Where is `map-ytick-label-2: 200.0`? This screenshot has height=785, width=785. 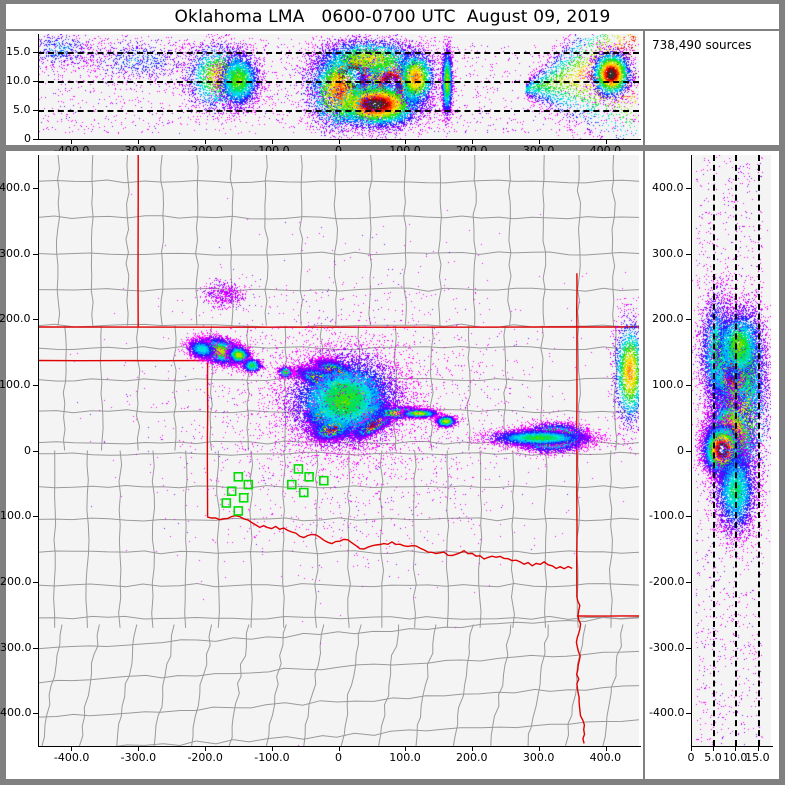 map-ytick-label-2: 200.0 is located at coordinates (15, 319).